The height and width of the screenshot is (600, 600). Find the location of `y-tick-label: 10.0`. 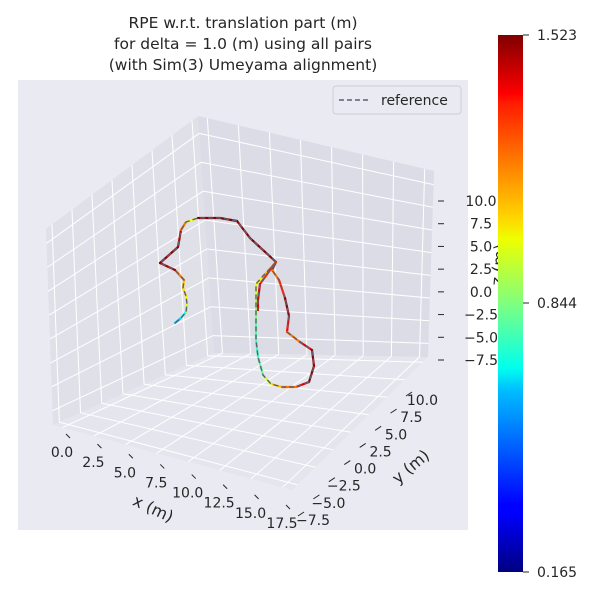

y-tick-label: 10.0 is located at coordinates (422, 401).